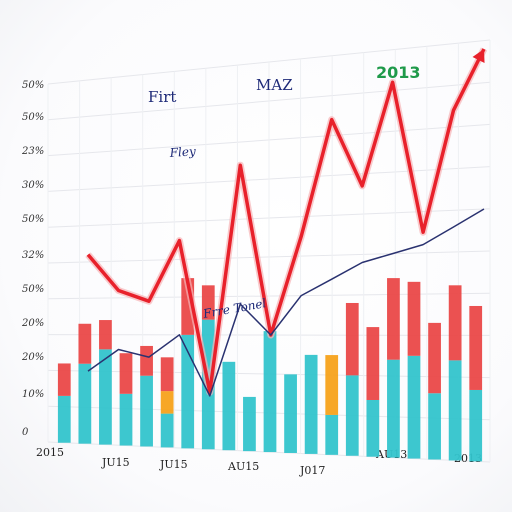 The image size is (512, 512). What do you see at coordinates (312, 470) in the screenshot?
I see `x-tick-label: J017` at bounding box center [312, 470].